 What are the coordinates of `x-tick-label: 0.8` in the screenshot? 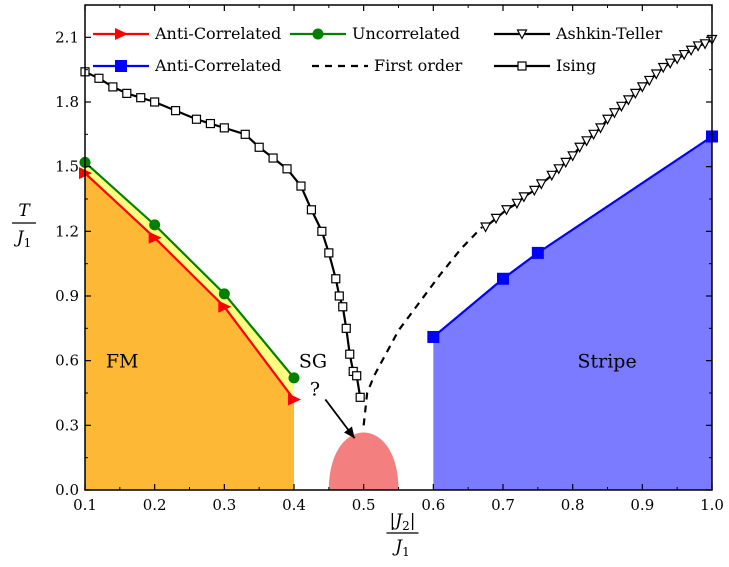 It's located at (573, 505).